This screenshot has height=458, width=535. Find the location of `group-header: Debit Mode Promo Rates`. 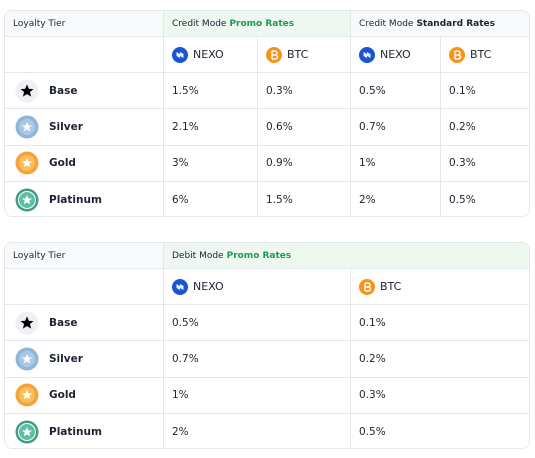

group-header: Debit Mode Promo Rates is located at coordinates (346, 256).